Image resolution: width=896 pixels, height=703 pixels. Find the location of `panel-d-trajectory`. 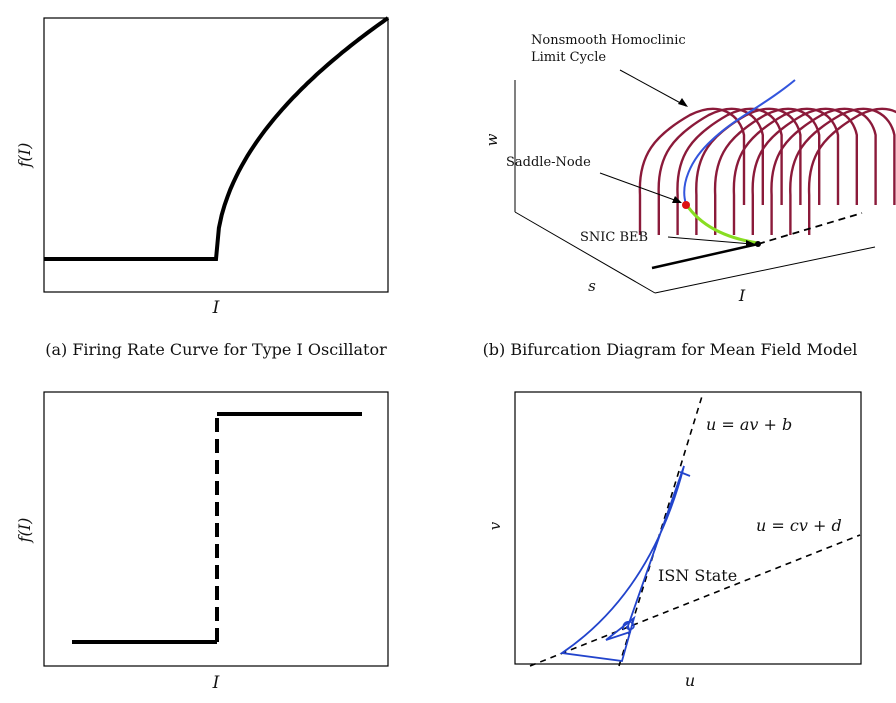

panel-d-trajectory is located at coordinates (622, 563).